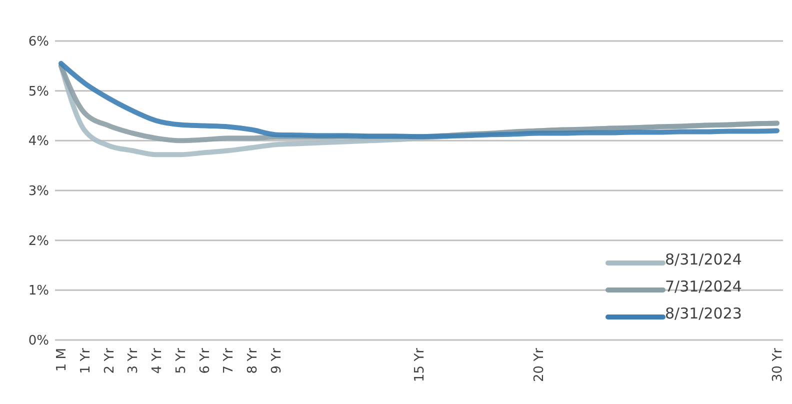 This screenshot has height=404, width=792. What do you see at coordinates (62, 360) in the screenshot?
I see `x-tick-label: 1 M` at bounding box center [62, 360].